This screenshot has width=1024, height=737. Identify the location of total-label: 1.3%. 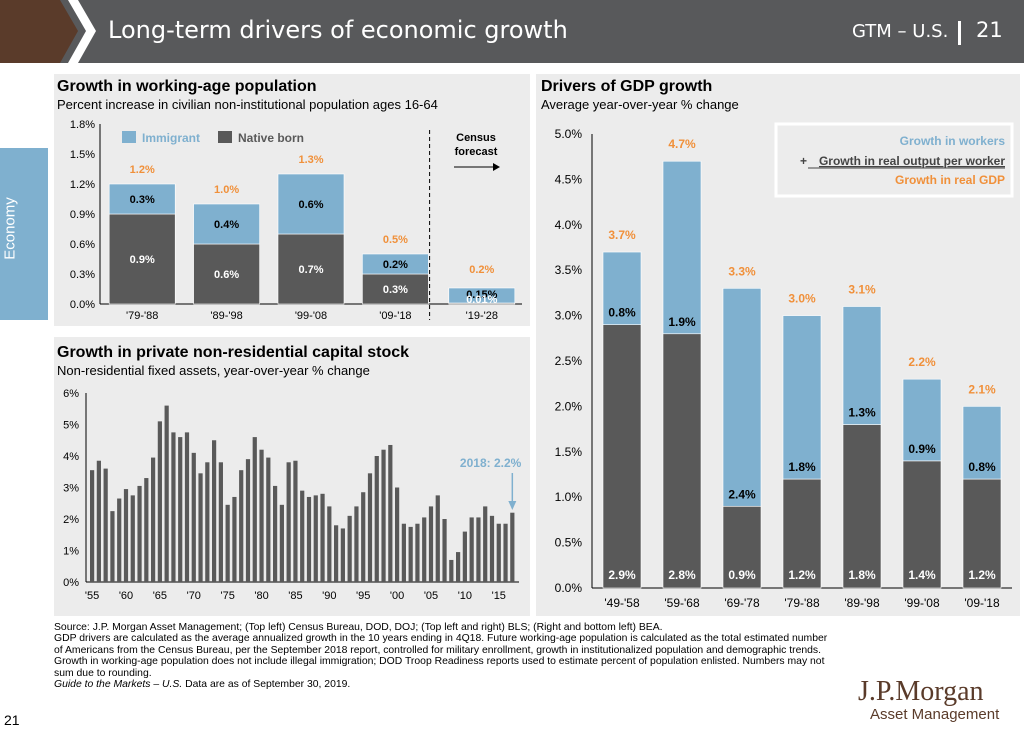
(310, 160).